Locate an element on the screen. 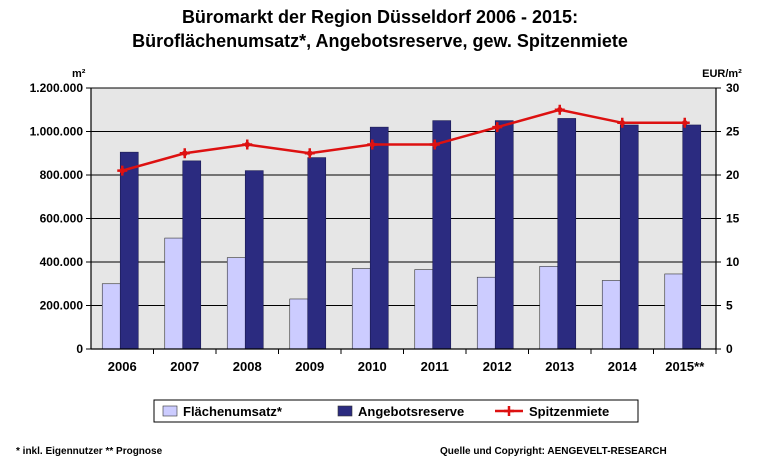 Image resolution: width=760 pixels, height=471 pixels. right-tick-label: 0 is located at coordinates (729, 349).